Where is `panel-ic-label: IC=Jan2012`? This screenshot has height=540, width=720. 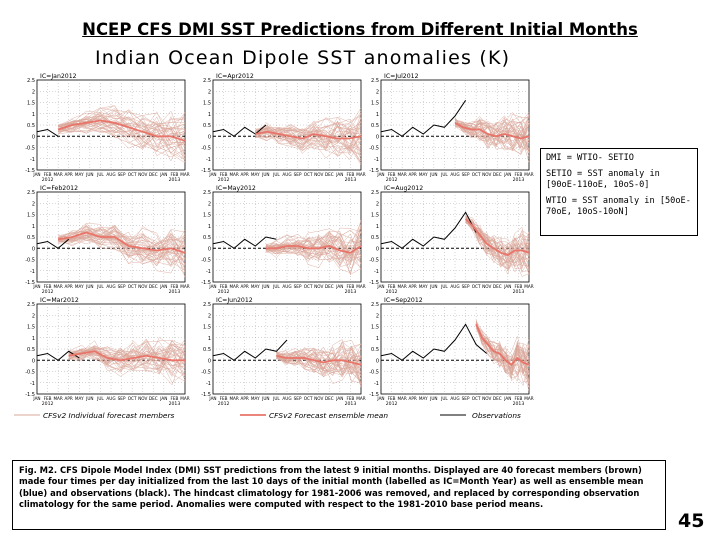 panel-ic-label: IC=Jan2012 is located at coordinates (58, 76).